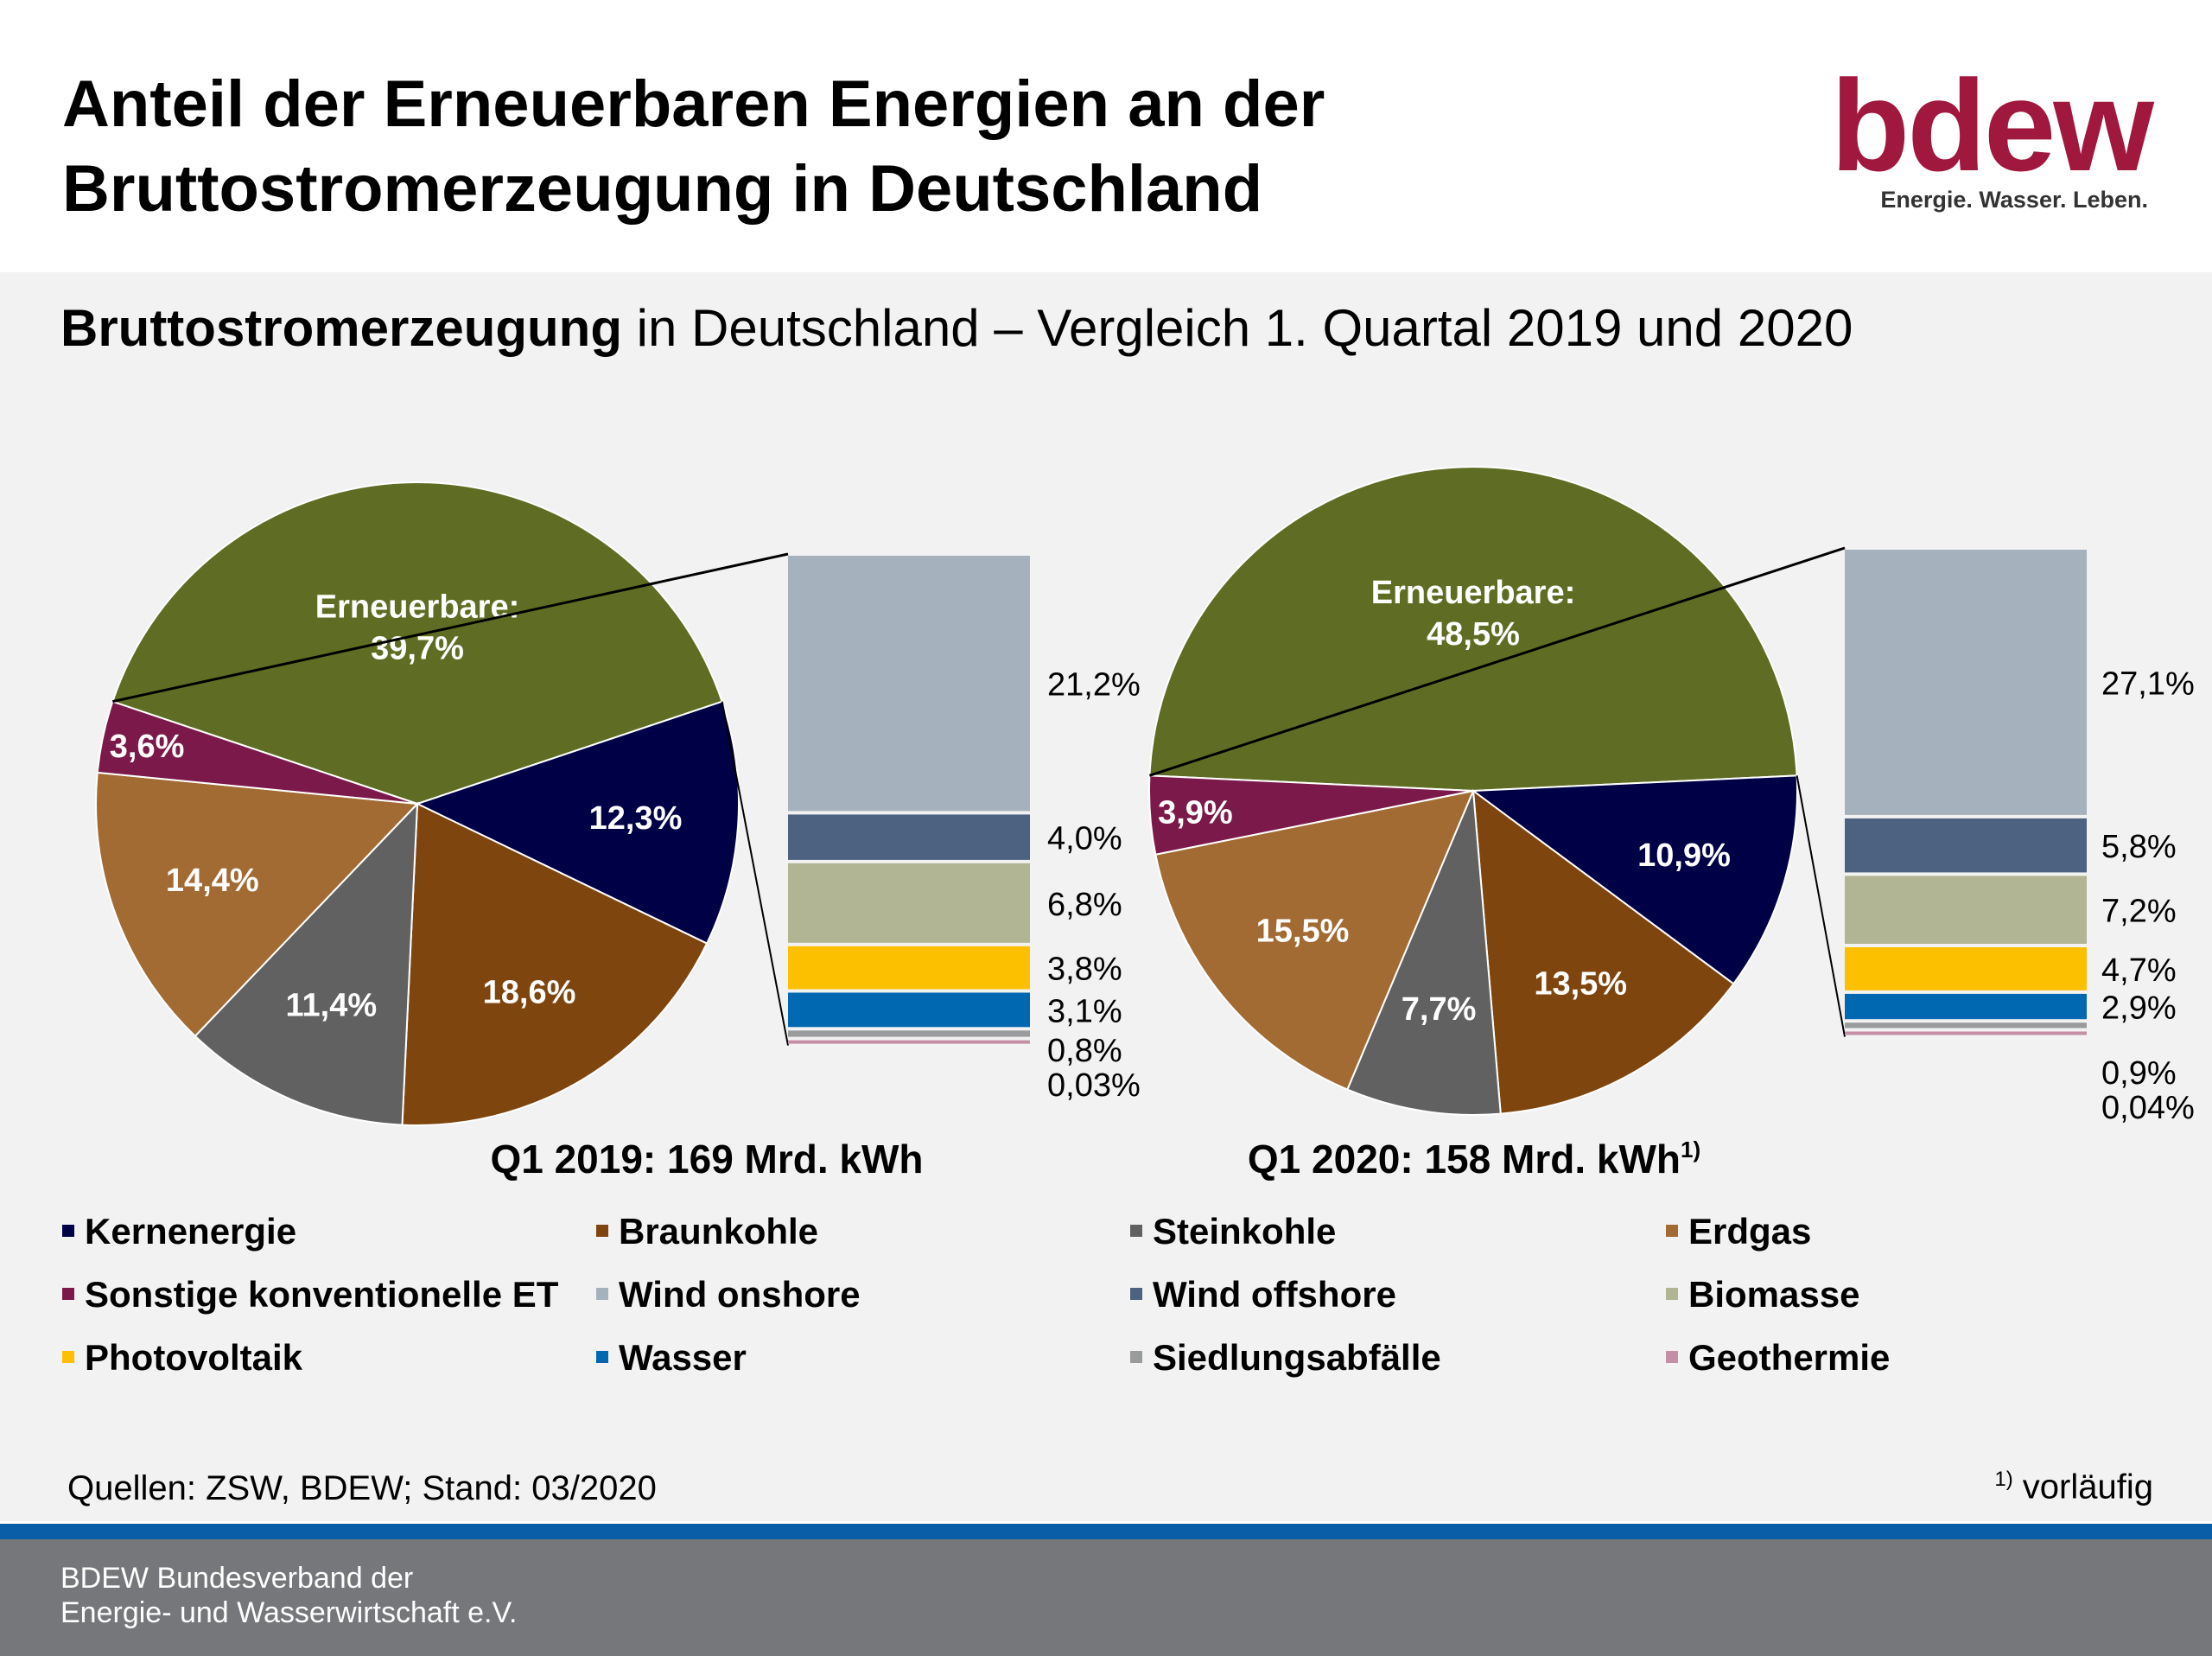 Image resolution: width=2212 pixels, height=1656 pixels. I want to click on pie-label-kernenergie: 10,9%, so click(1684, 856).